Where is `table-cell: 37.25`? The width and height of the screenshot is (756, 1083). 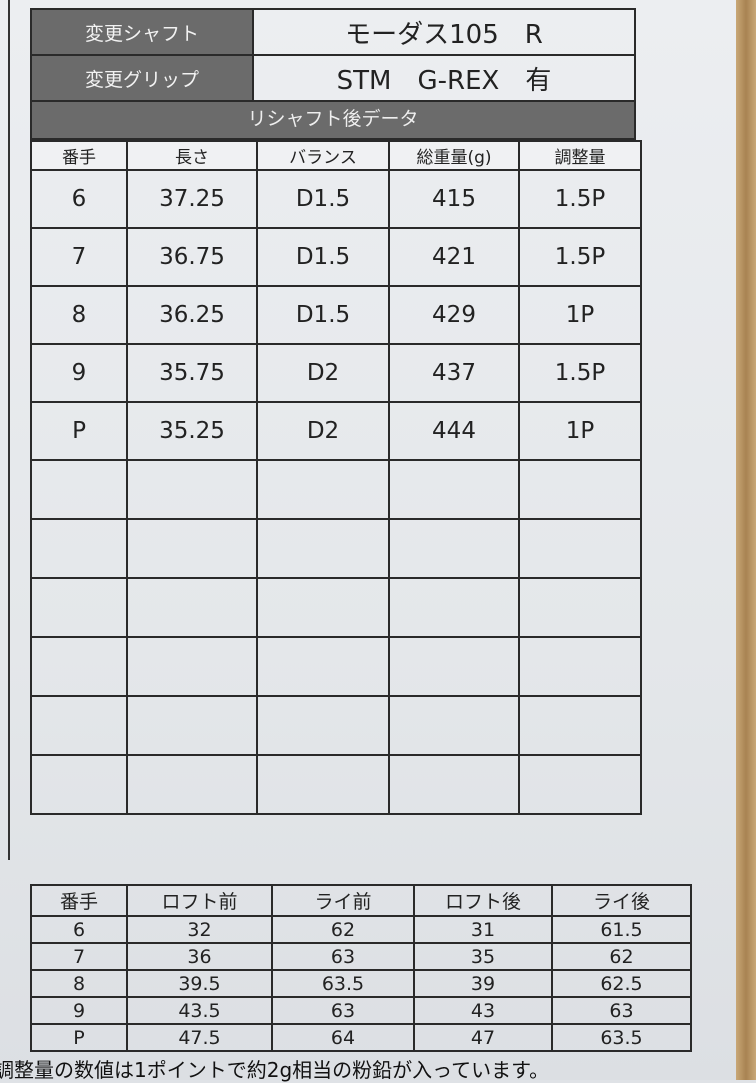 table-cell: 37.25 is located at coordinates (192, 199).